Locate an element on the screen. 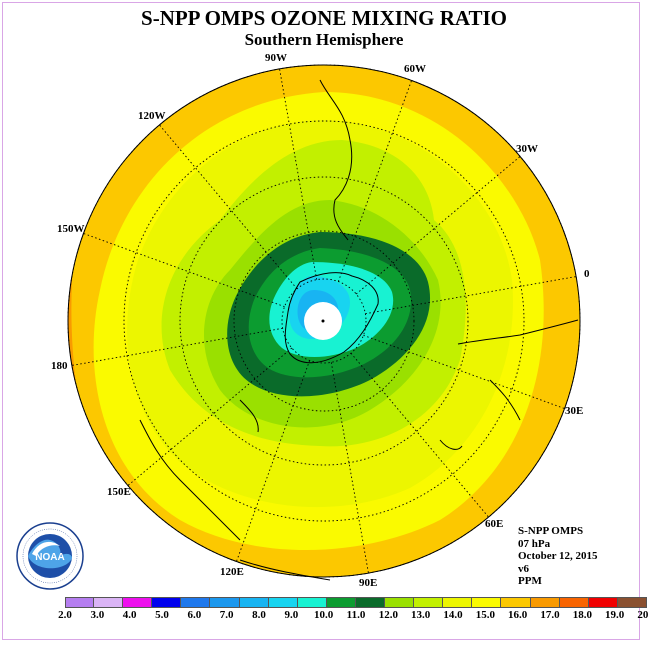 The image size is (648, 648). coastline-australia-north is located at coordinates (285, 570).